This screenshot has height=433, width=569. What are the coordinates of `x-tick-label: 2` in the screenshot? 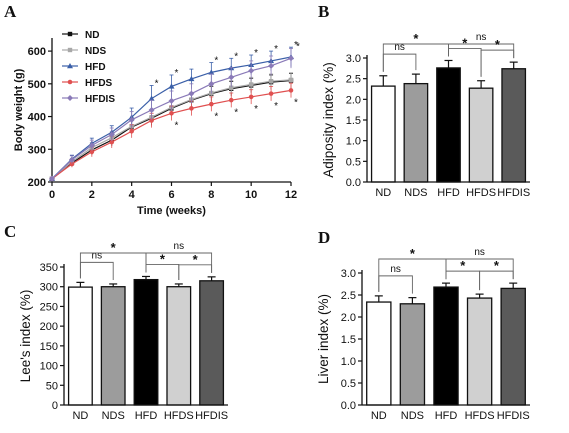 It's located at (92, 195).